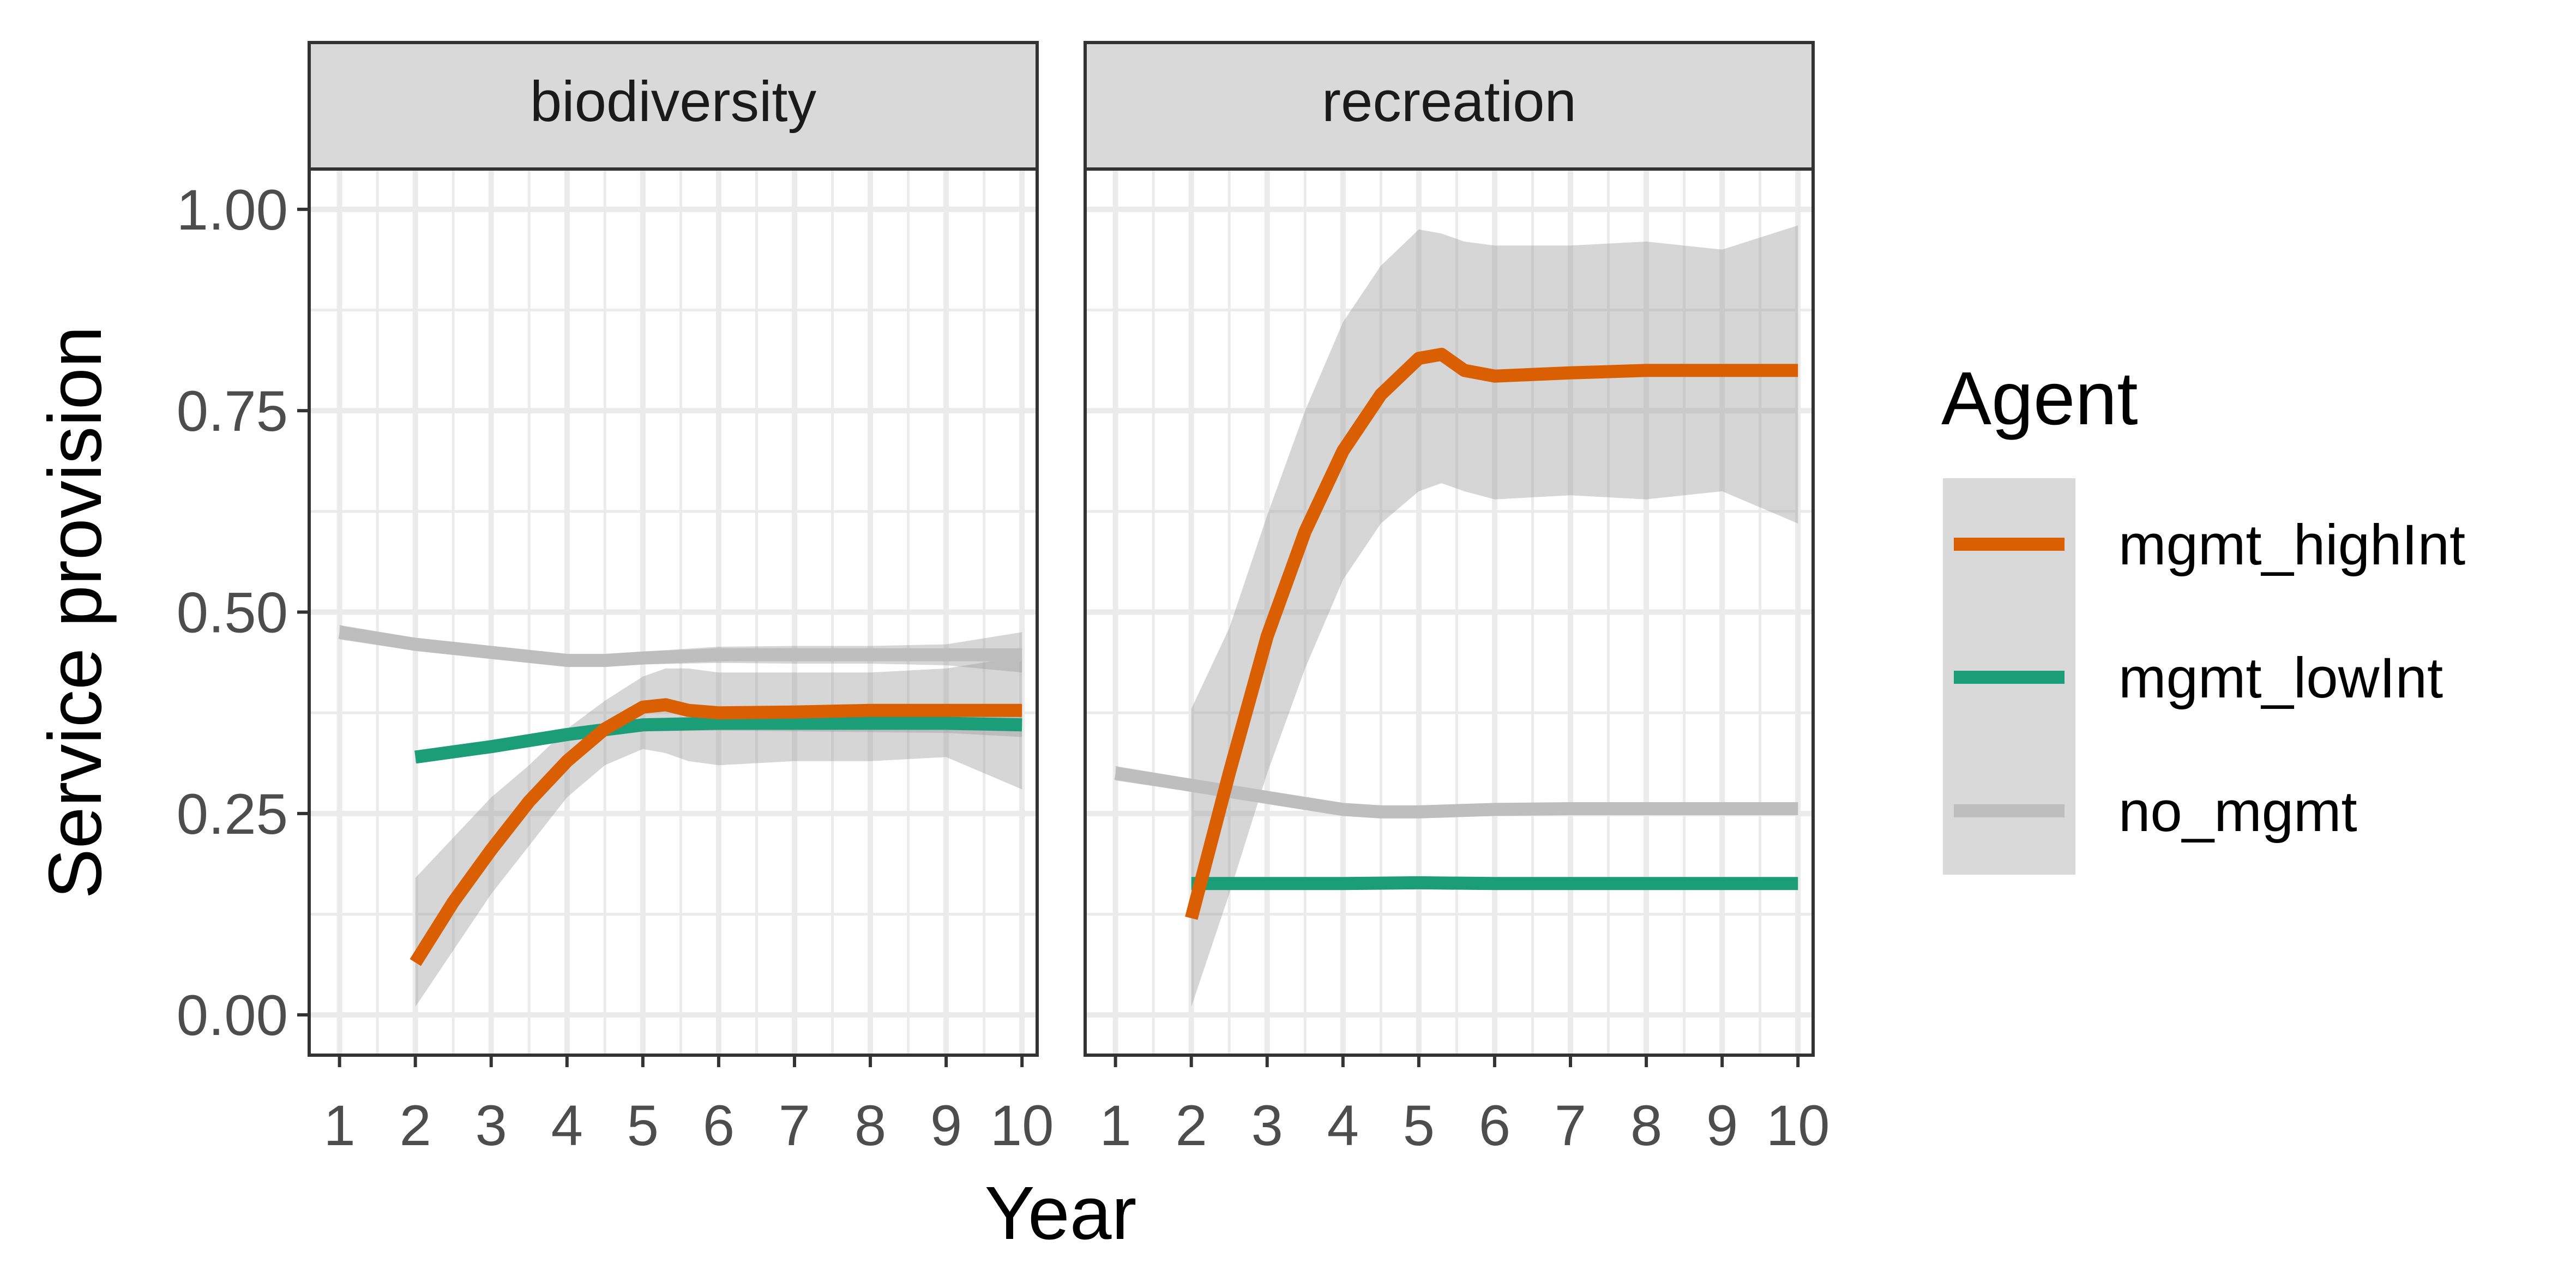  I want to click on legend-title: Agent, so click(2039, 399).